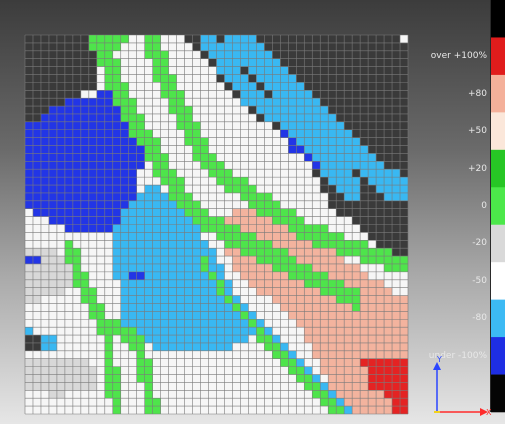  Describe the element at coordinates (460, 389) in the screenshot. I see `axis-triad` at that location.